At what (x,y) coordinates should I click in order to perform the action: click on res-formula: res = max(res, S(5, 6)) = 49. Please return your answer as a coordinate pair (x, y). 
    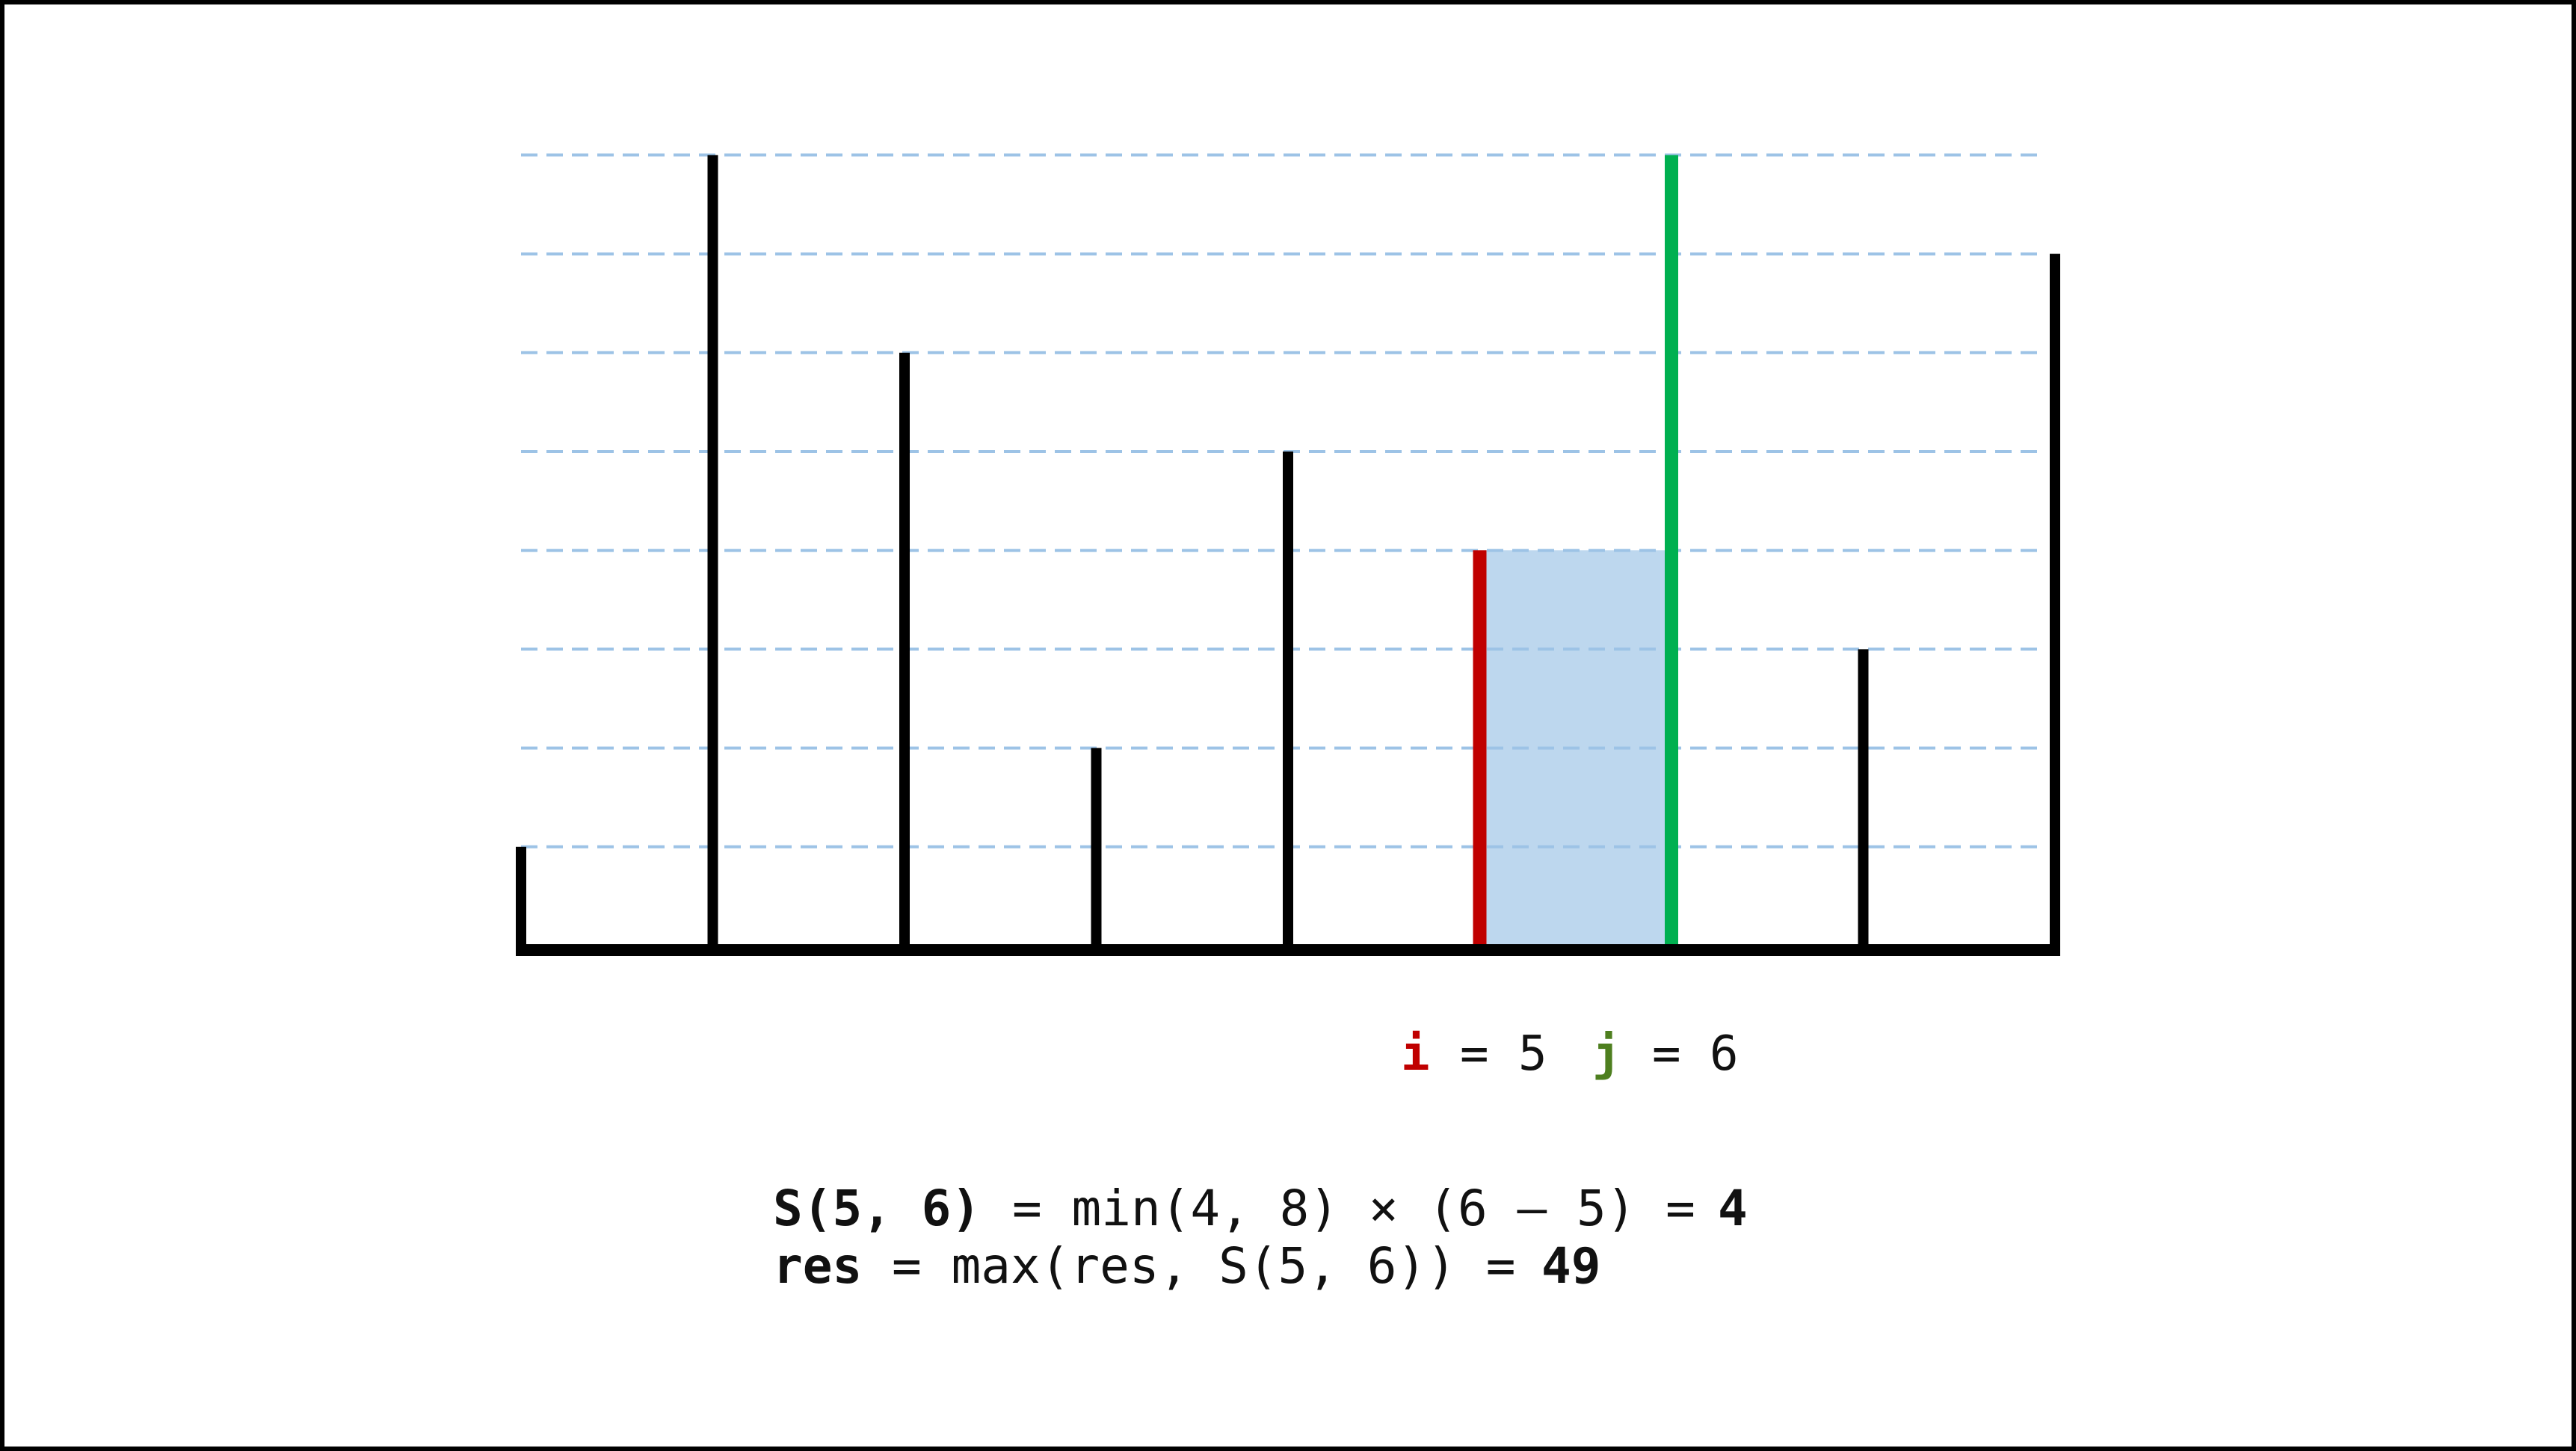
    Looking at the image, I should click on (1288, 1271).